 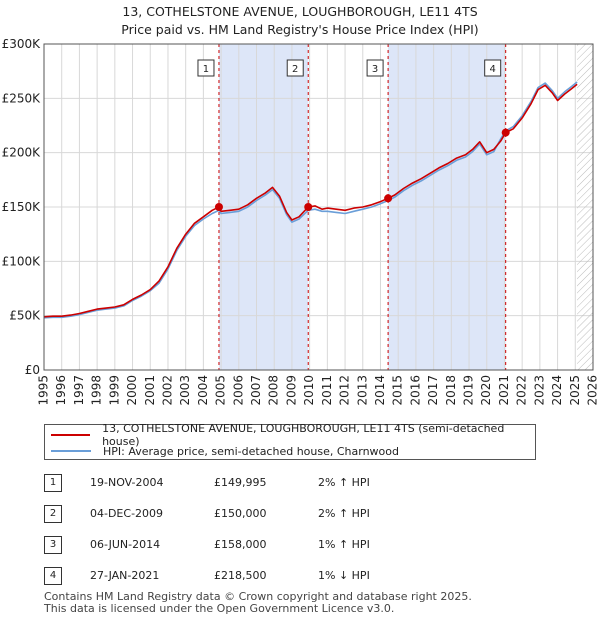 I want to click on sale-marker-label: 4, so click(x=493, y=69).